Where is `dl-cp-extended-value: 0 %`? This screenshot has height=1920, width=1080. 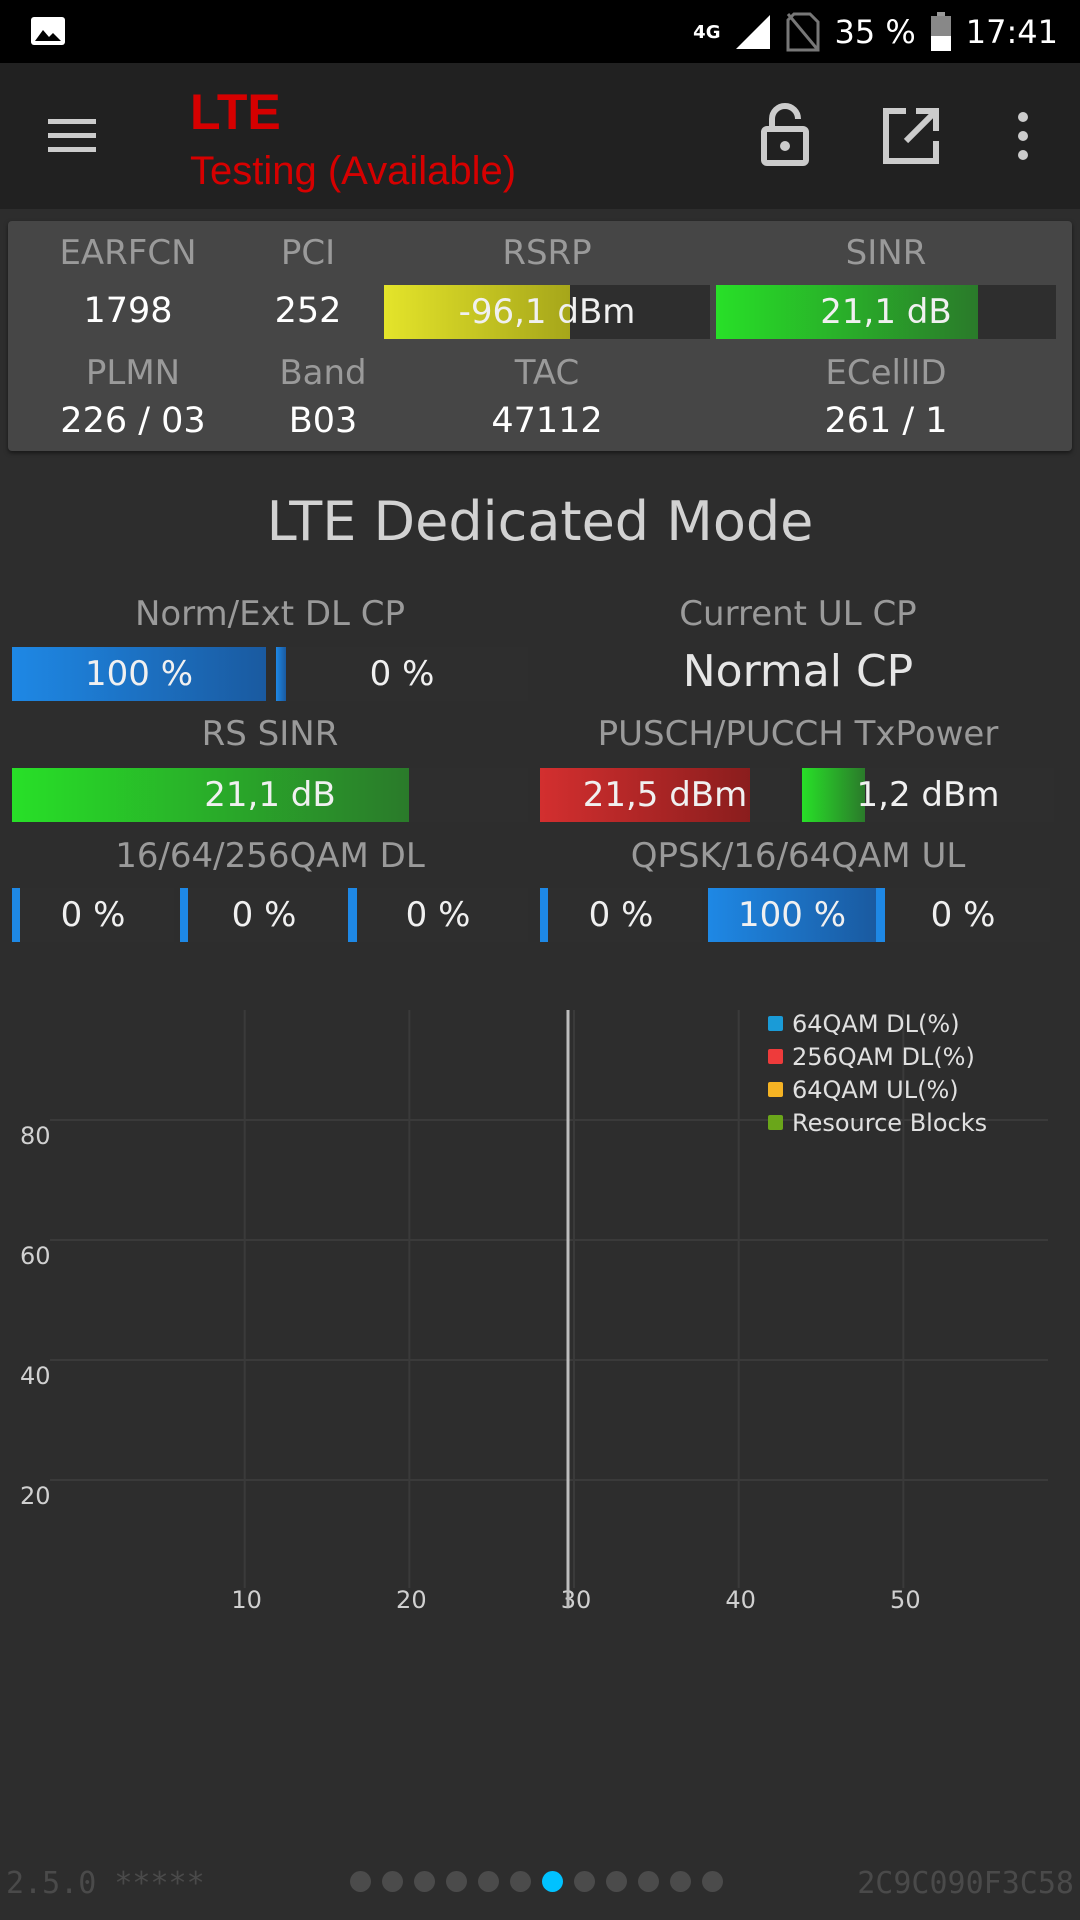
dl-cp-extended-value: 0 % is located at coordinates (402, 674).